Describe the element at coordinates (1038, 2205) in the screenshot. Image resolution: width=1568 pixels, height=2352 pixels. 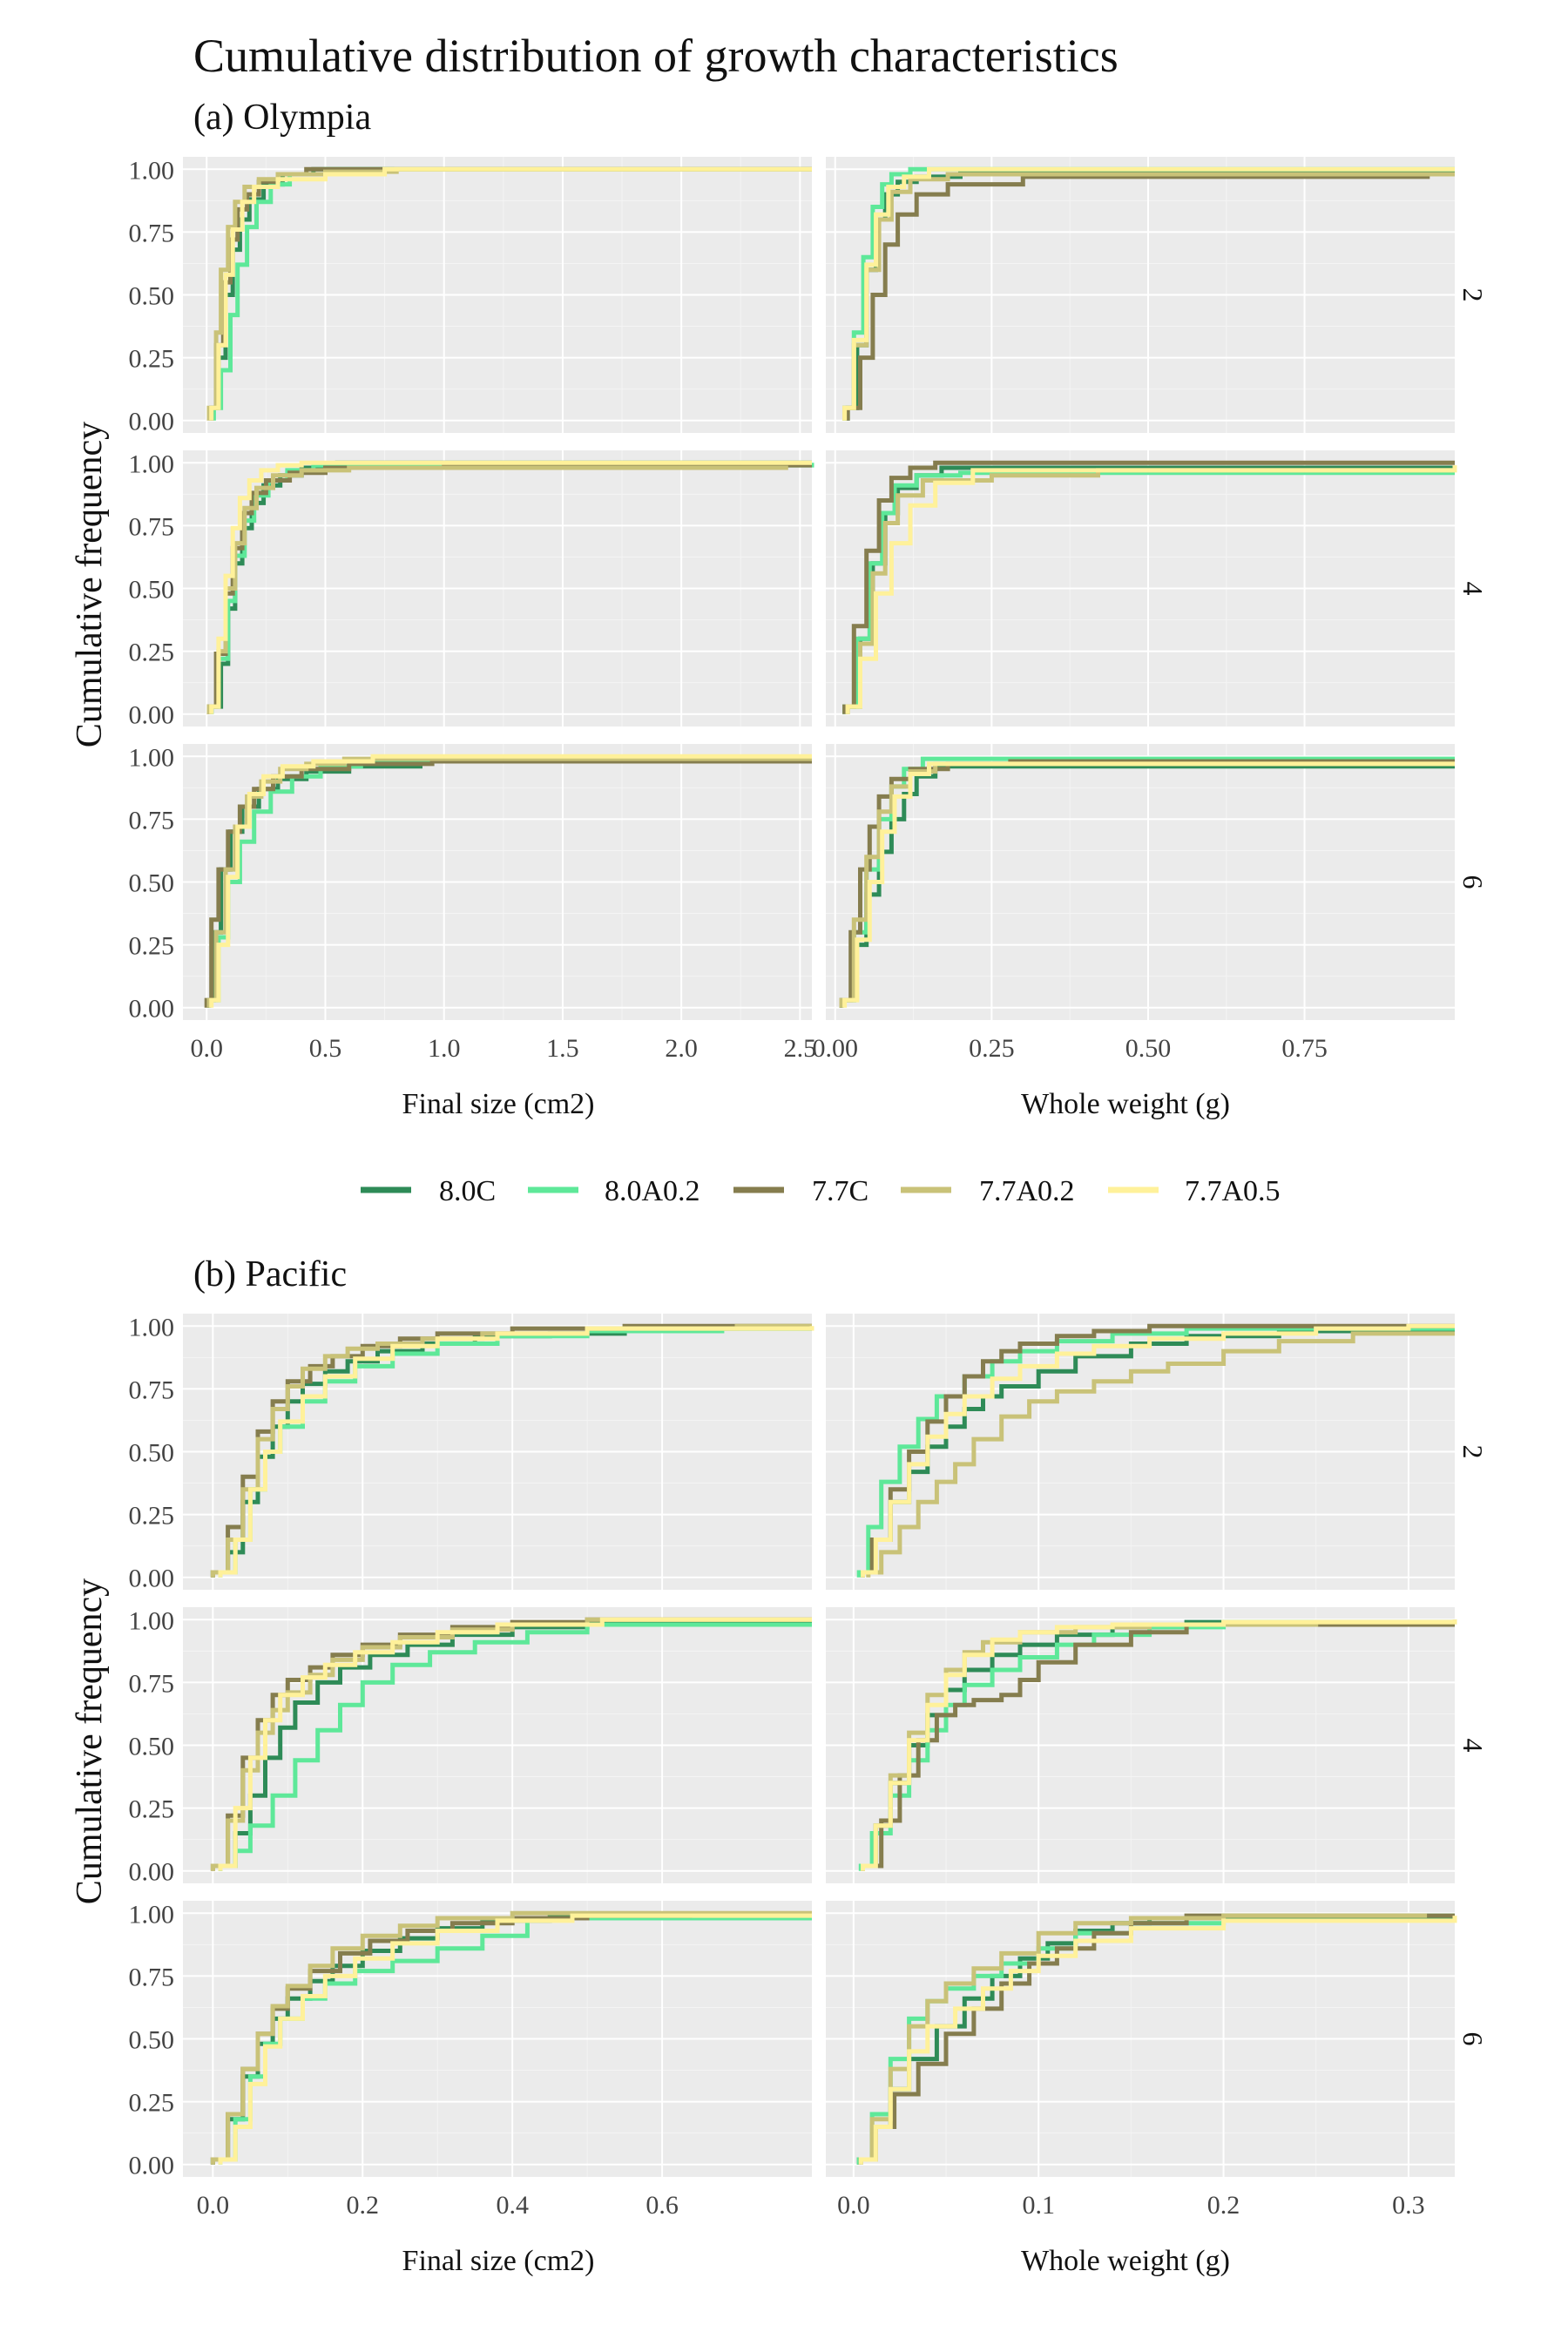
I see `x-tick-label: 0.1` at that location.